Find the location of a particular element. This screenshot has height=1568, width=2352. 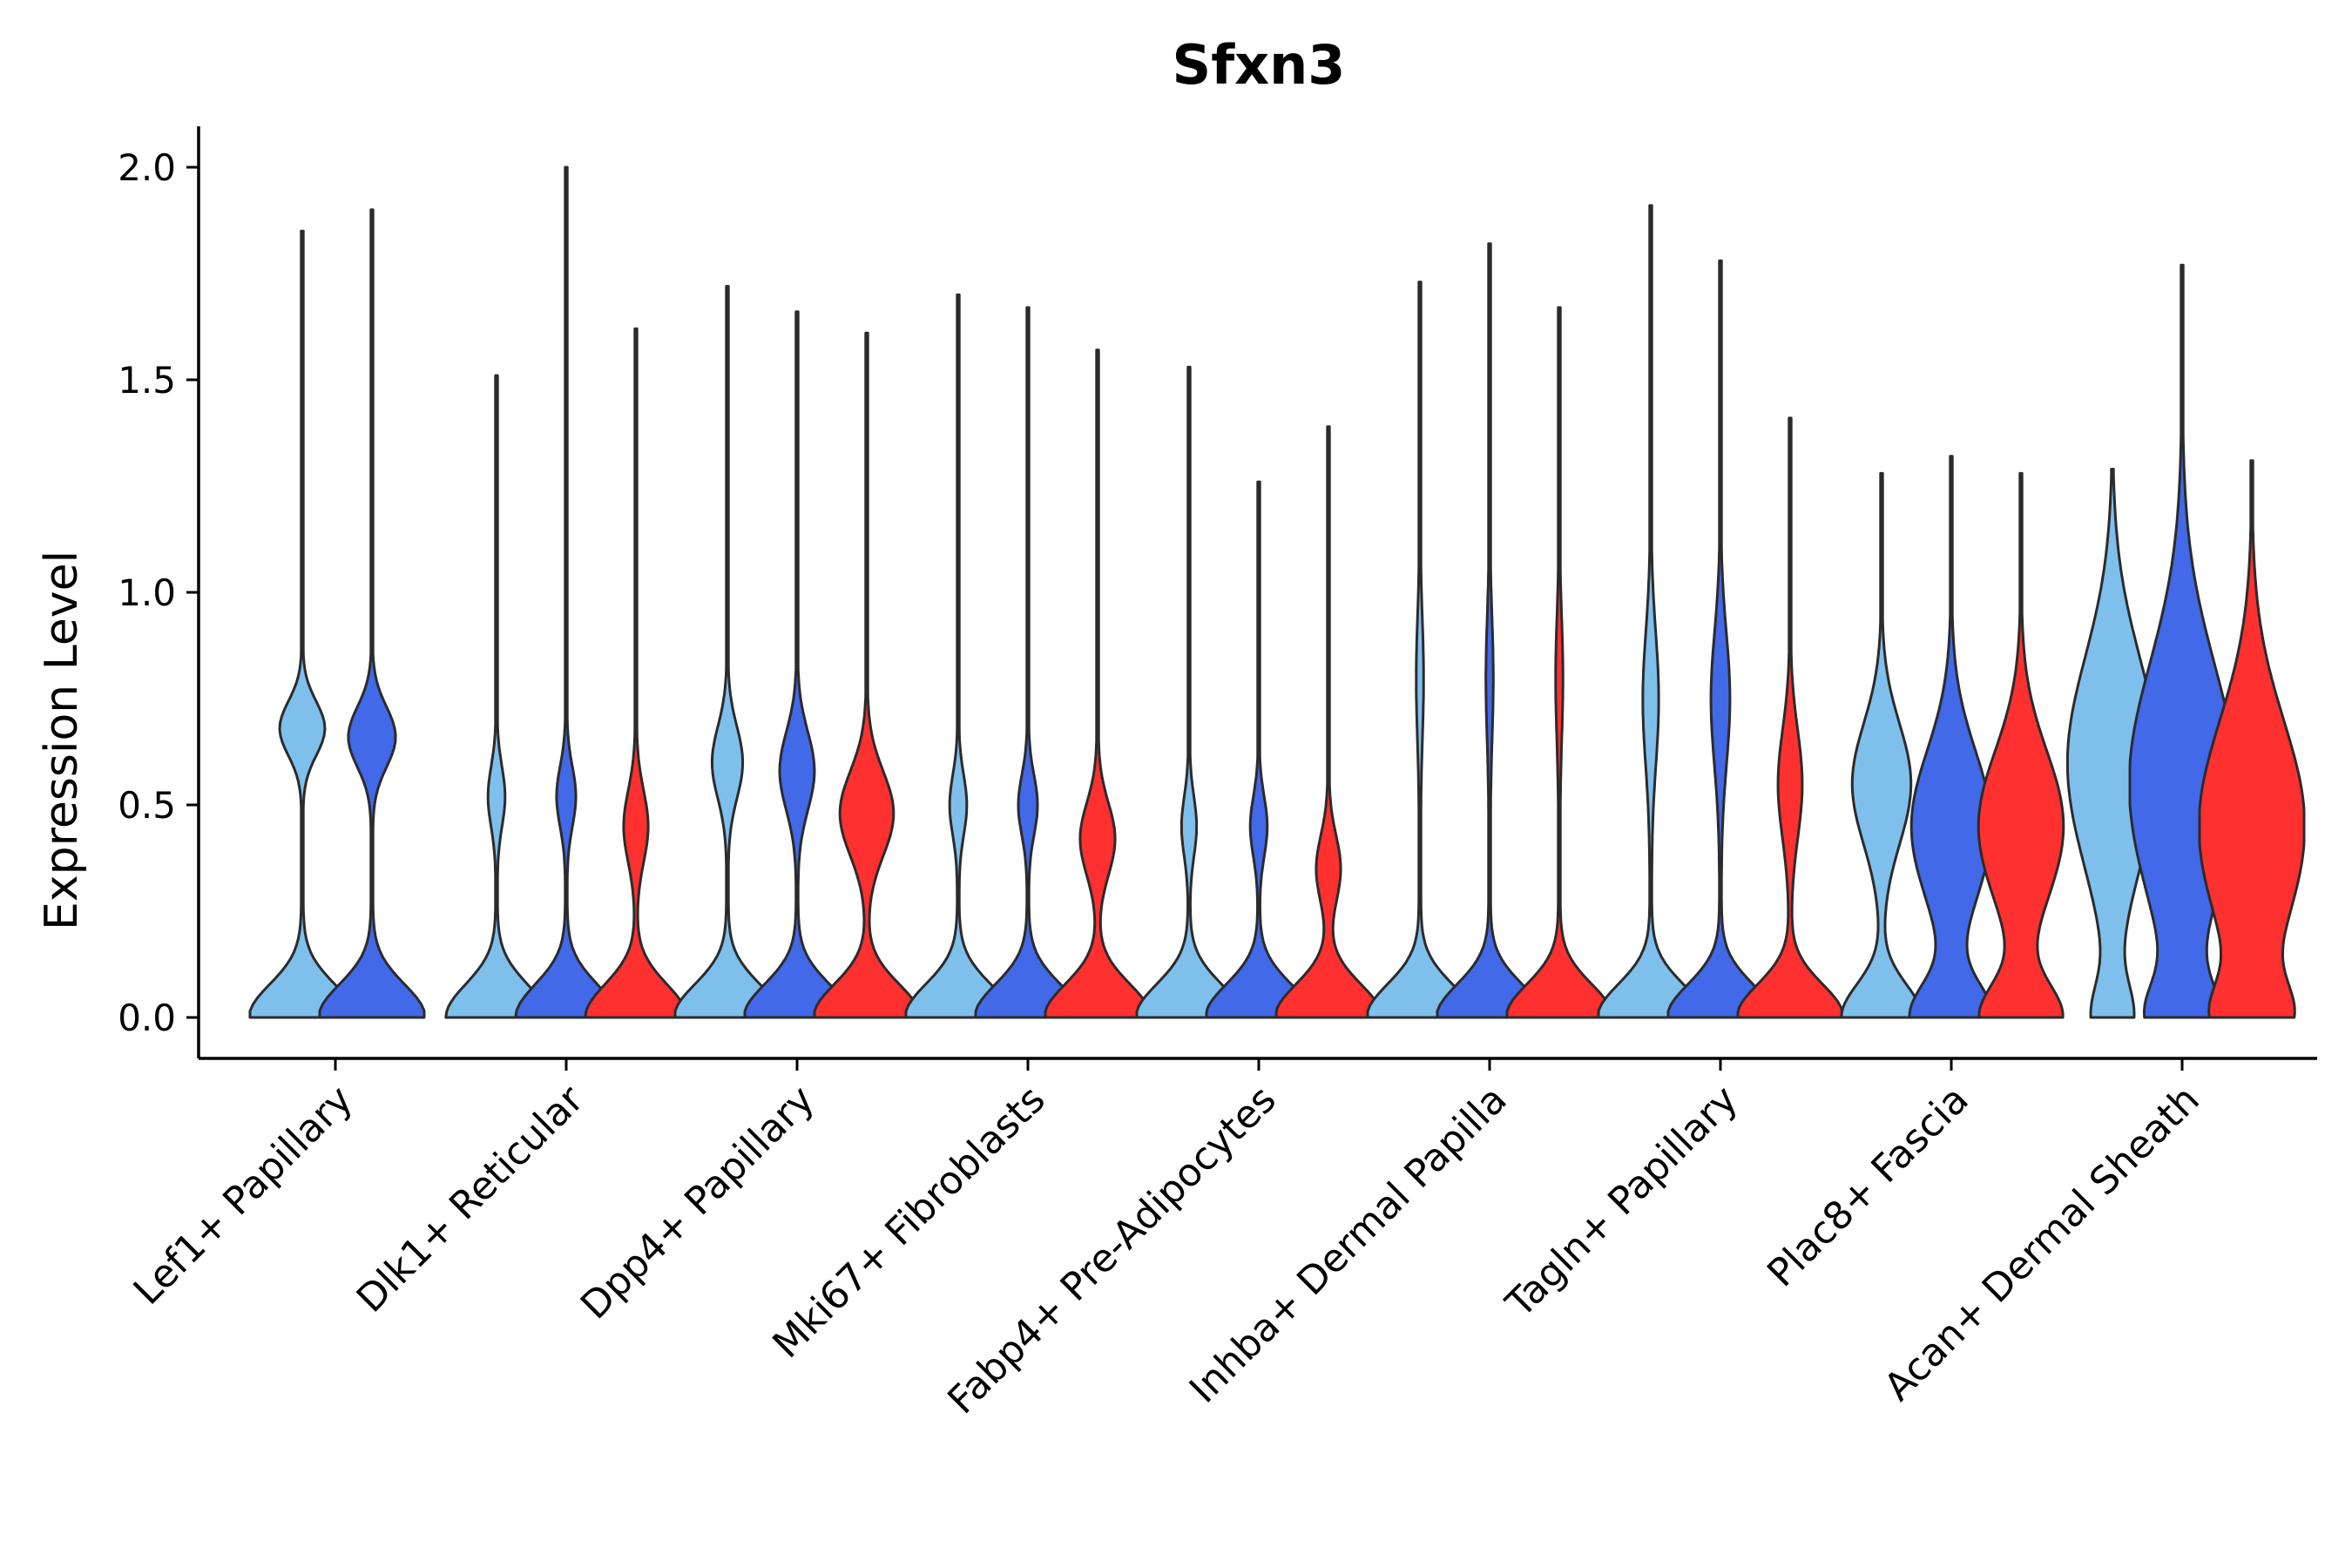

violin-3-group3 is located at coordinates (1098, 683).